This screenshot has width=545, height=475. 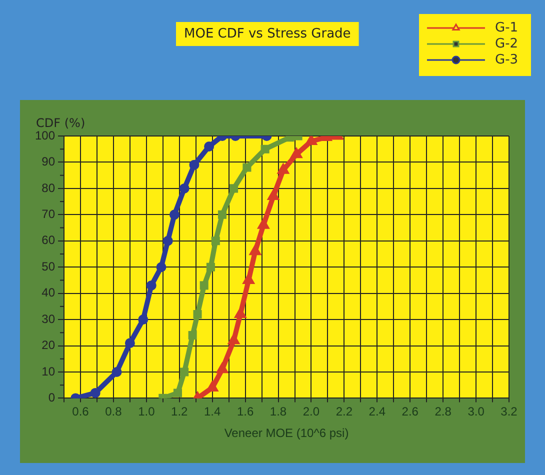 What do you see at coordinates (506, 28) in the screenshot?
I see `legend-label: G-1` at bounding box center [506, 28].